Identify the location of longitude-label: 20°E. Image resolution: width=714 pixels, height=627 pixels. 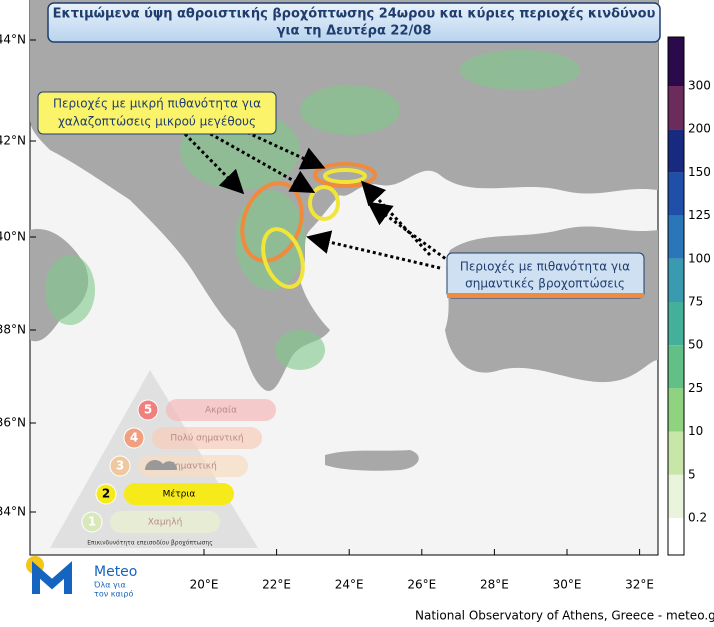
(204, 585).